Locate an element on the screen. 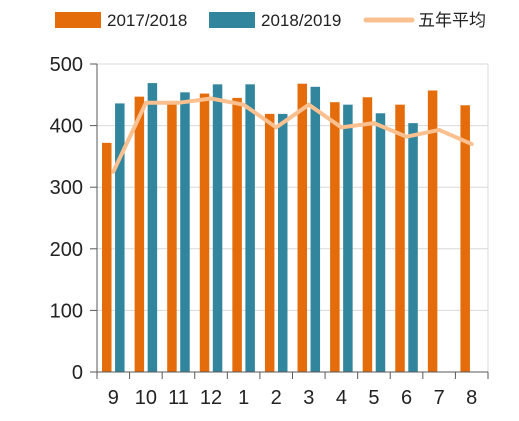 This screenshot has height=421, width=519. x-tick-label: 12 is located at coordinates (211, 398).